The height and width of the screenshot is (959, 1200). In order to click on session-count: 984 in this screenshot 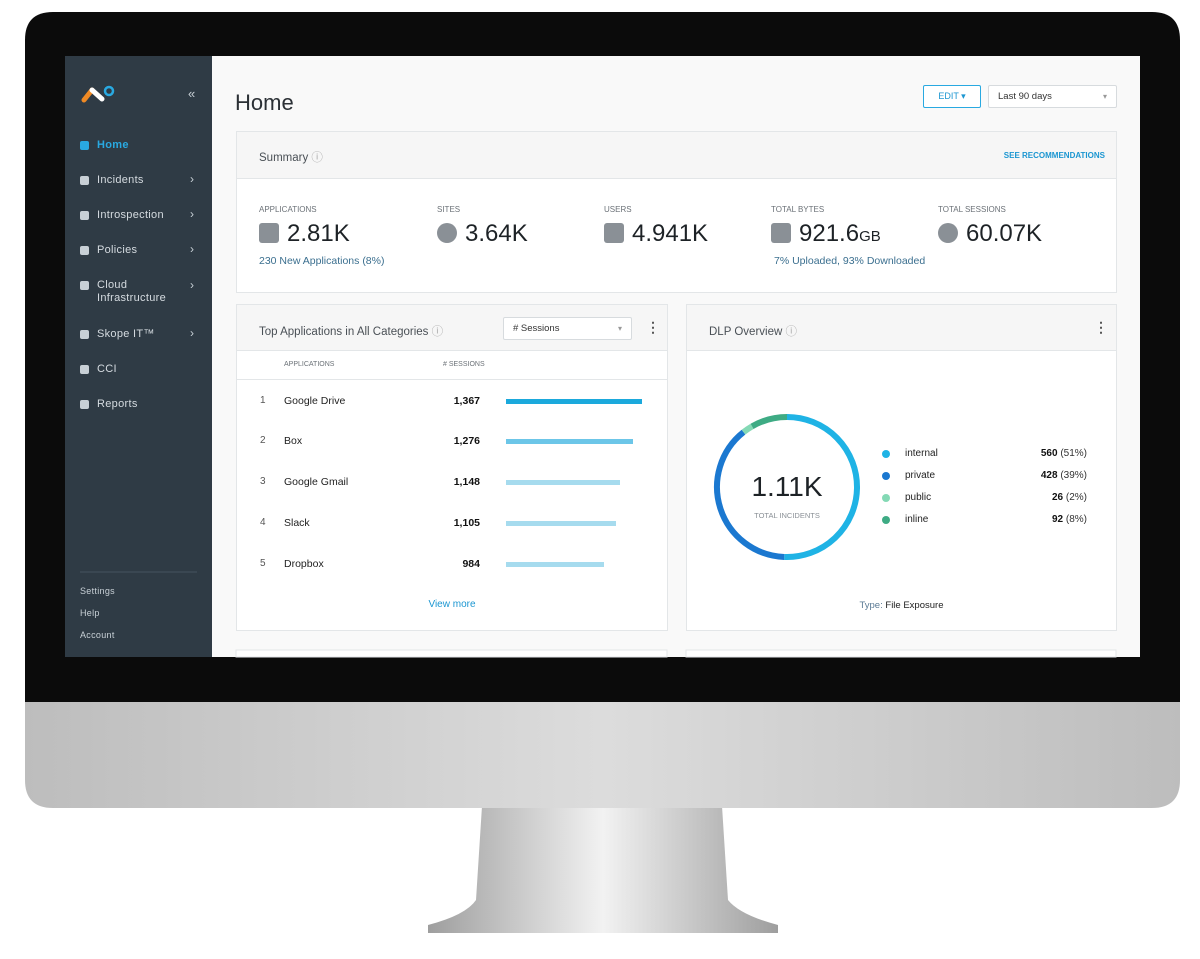, I will do `click(471, 564)`.